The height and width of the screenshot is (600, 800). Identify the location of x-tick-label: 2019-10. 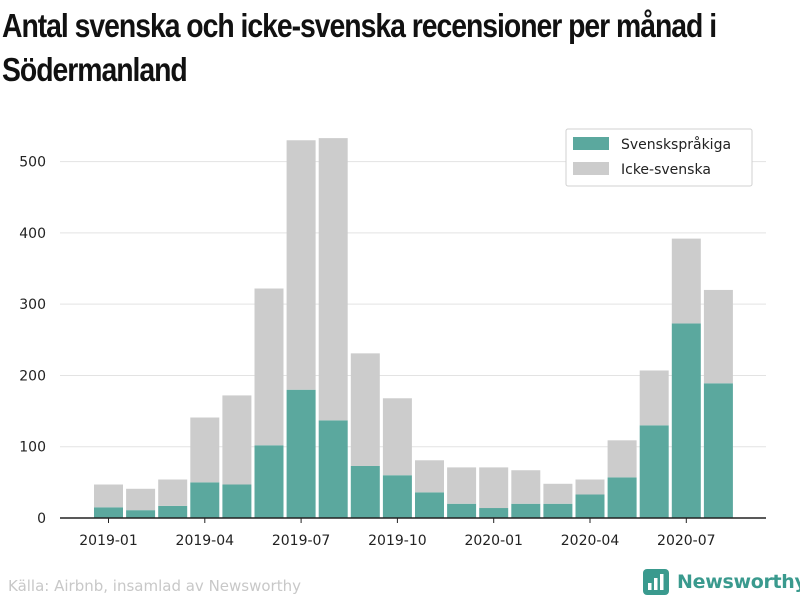
(397, 541).